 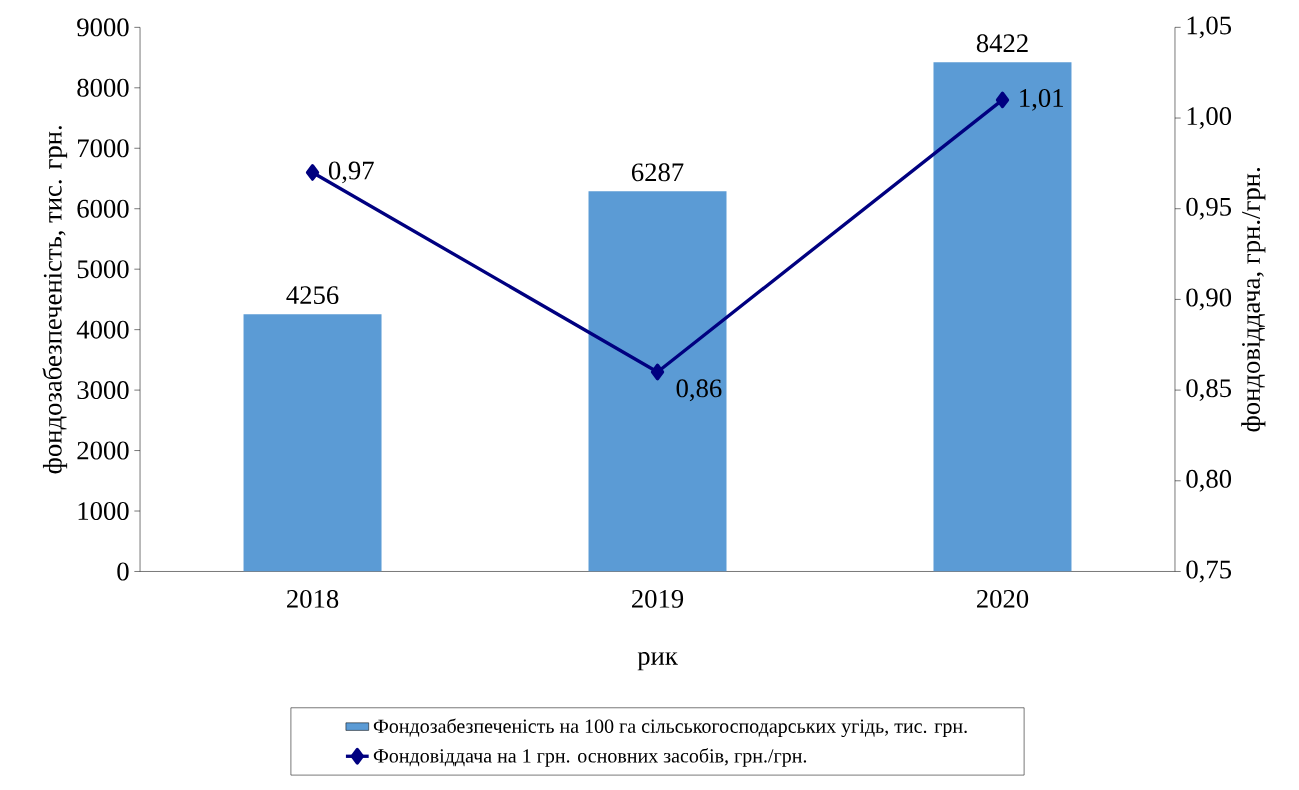 I want to click on y-tick-label: 1000, so click(x=103, y=511).